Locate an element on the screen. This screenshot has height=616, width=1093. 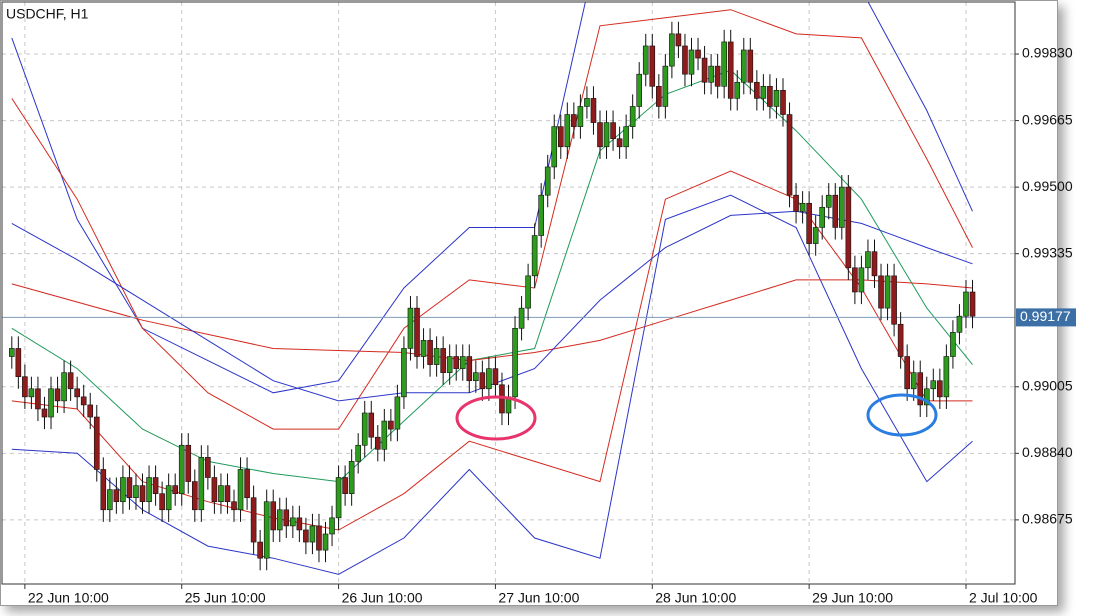
y-tick-label: 0.99005 is located at coordinates (1047, 385).